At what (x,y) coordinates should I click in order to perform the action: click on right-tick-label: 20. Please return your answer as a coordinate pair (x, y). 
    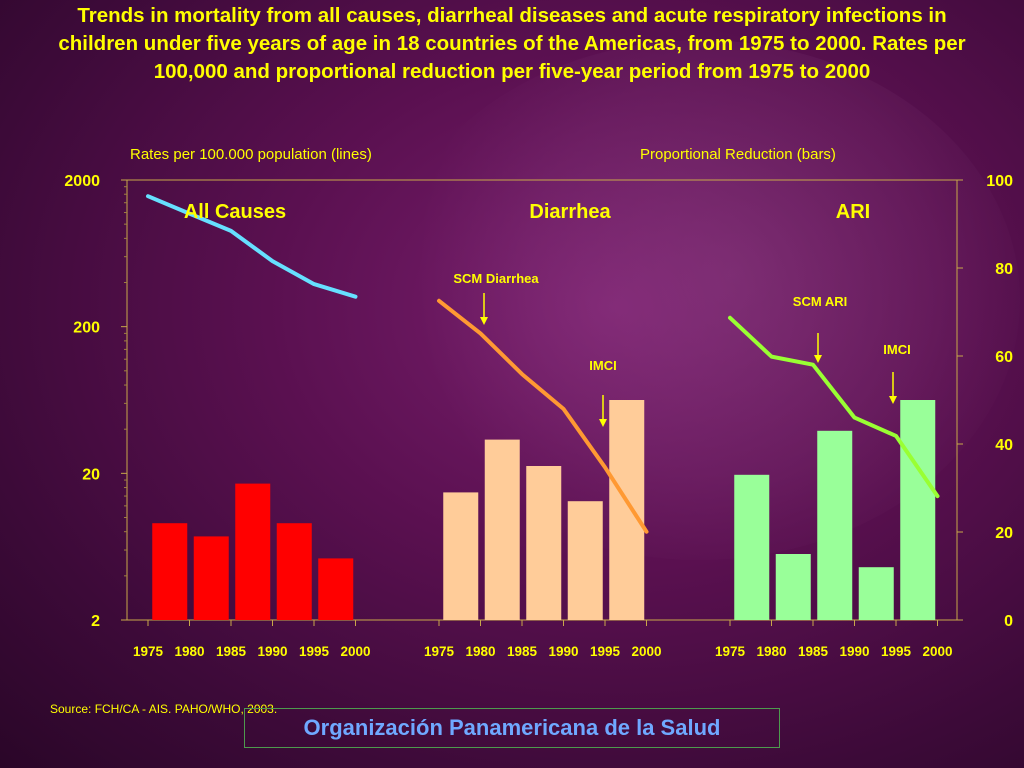
    Looking at the image, I should click on (1004, 533).